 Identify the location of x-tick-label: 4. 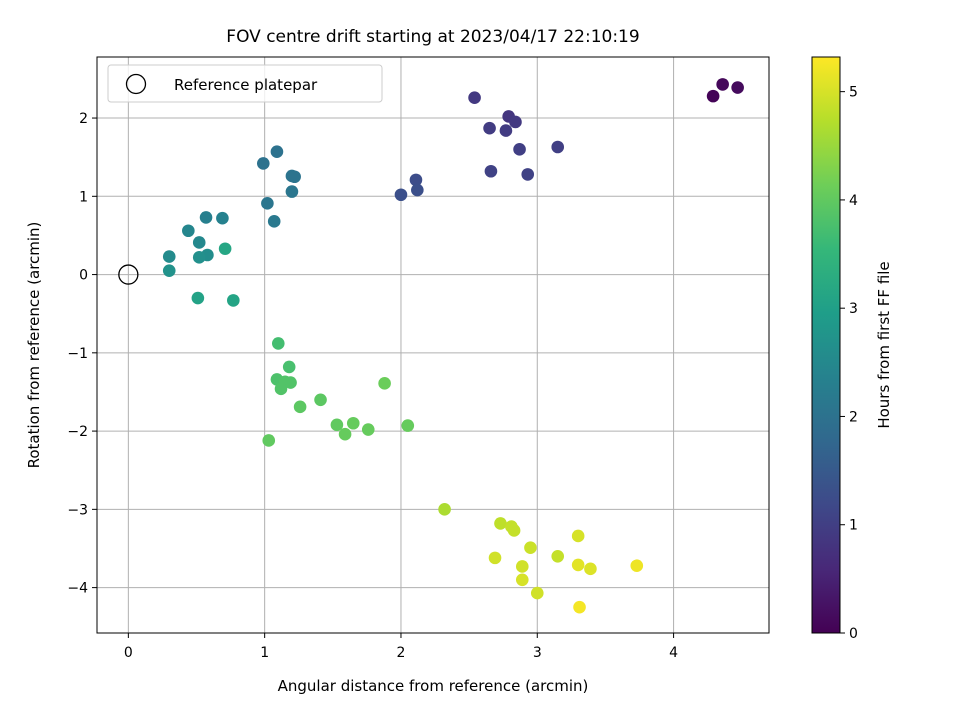
(673, 653).